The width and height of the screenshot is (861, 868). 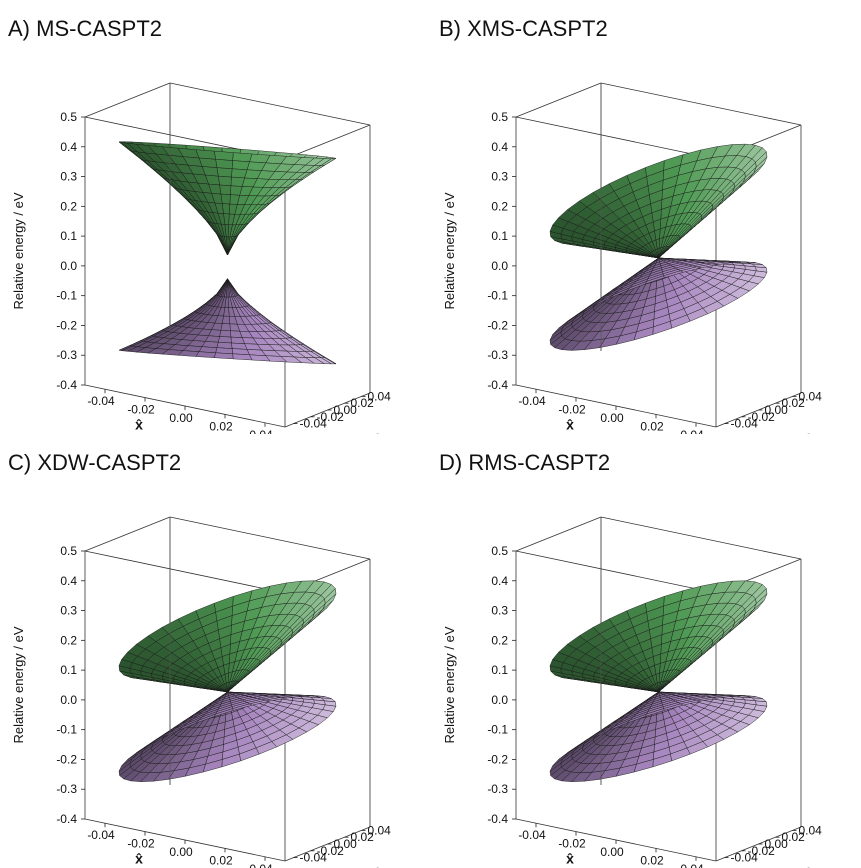 I want to click on y-tick-label: 0.04, so click(x=811, y=830).